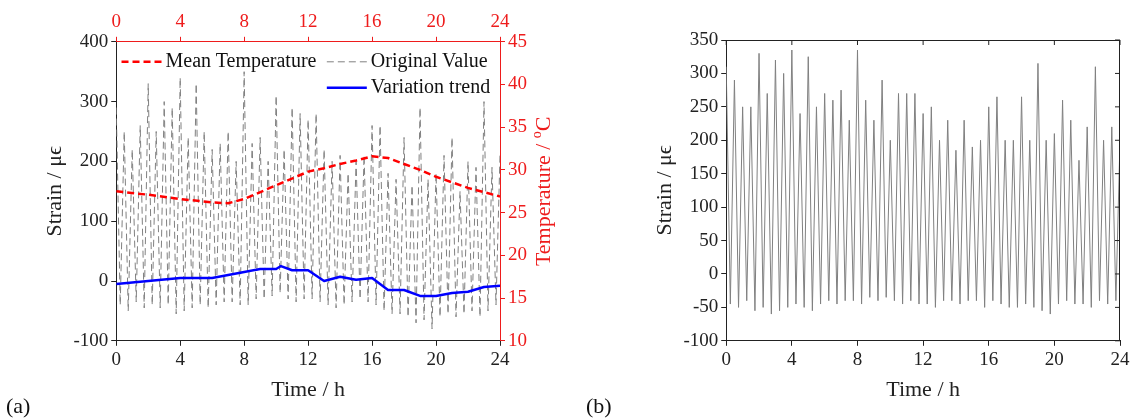 The height and width of the screenshot is (419, 1135). Describe the element at coordinates (709, 239) in the screenshot. I see `y-tick-label: 50` at that location.